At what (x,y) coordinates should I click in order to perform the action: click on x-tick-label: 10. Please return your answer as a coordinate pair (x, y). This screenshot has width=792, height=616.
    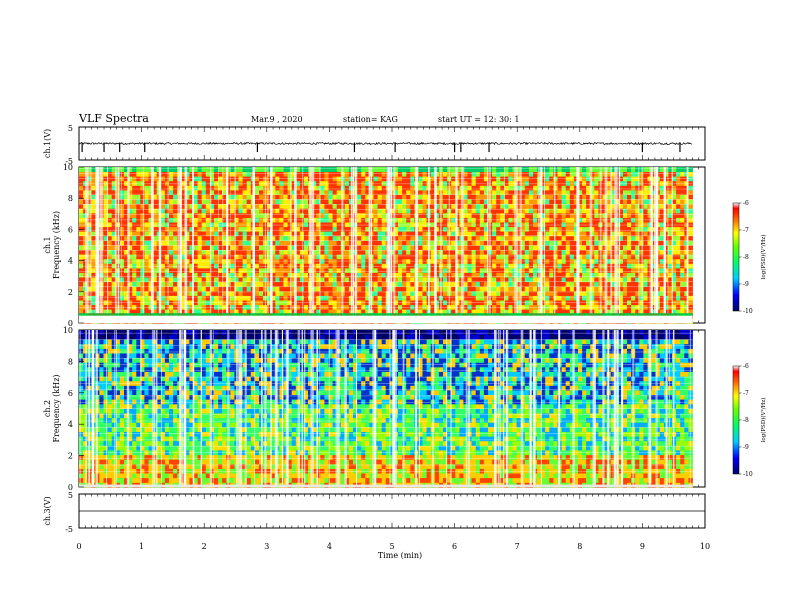
    Looking at the image, I should click on (705, 546).